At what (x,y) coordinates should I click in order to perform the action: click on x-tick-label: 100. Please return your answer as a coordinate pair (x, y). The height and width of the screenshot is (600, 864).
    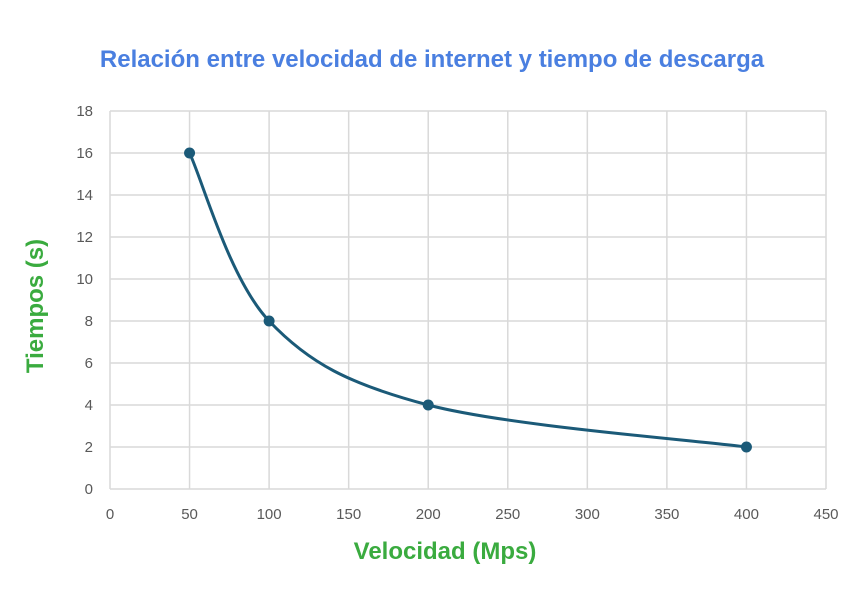
    Looking at the image, I should click on (269, 514).